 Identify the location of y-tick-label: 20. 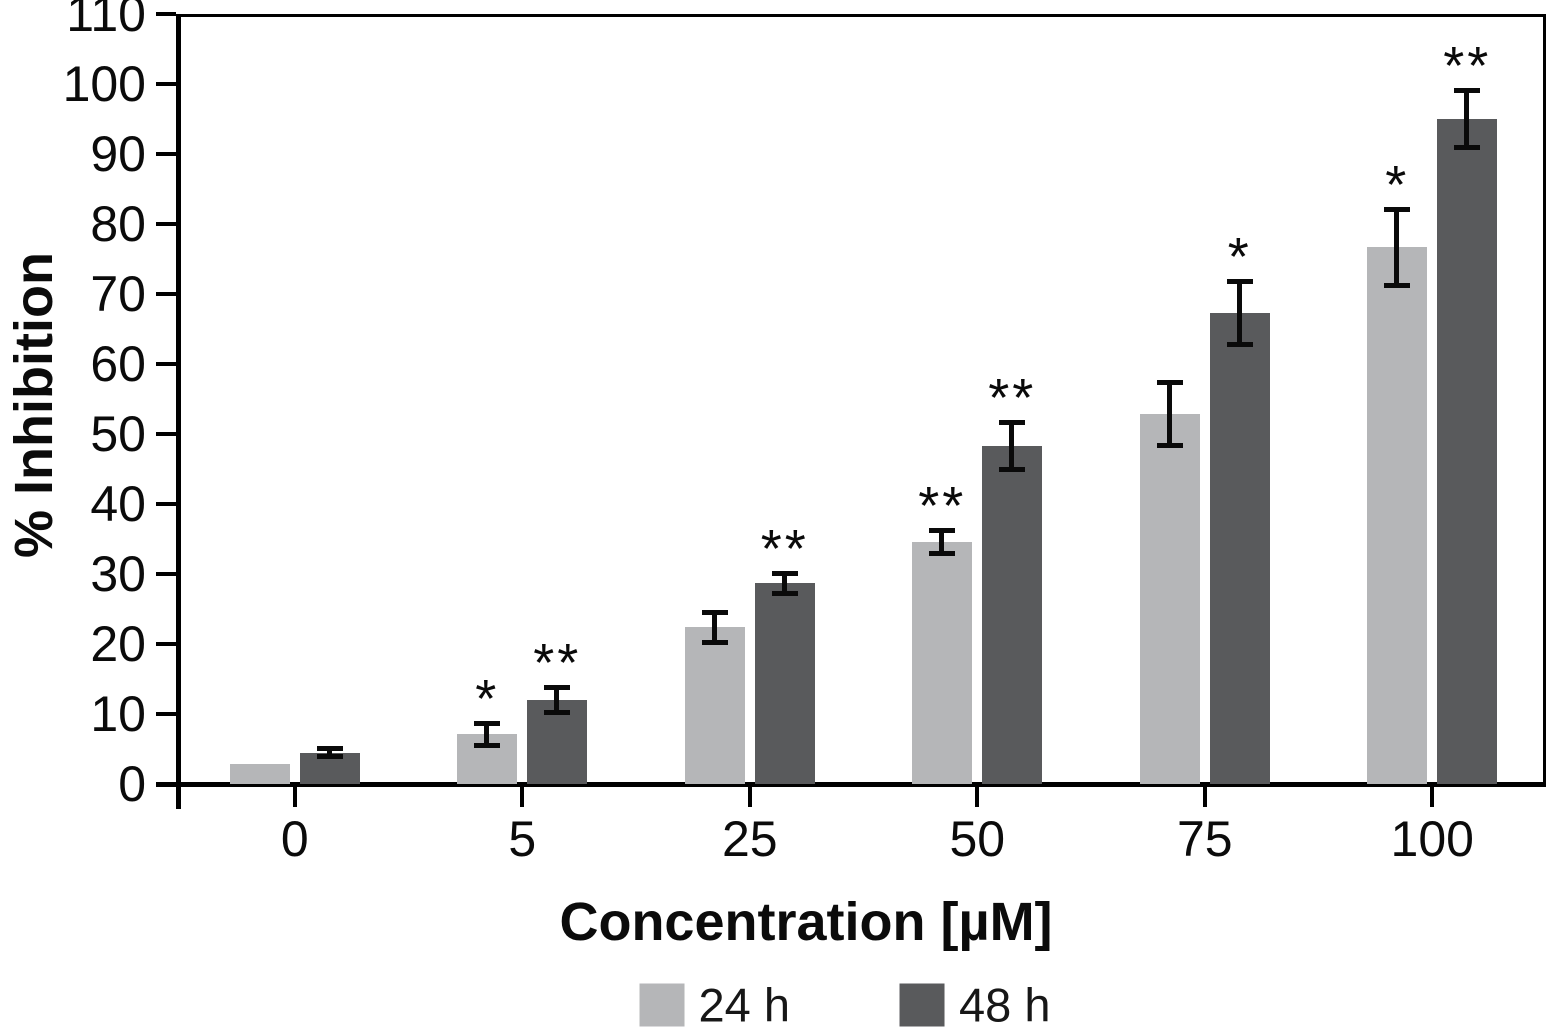
(118, 644).